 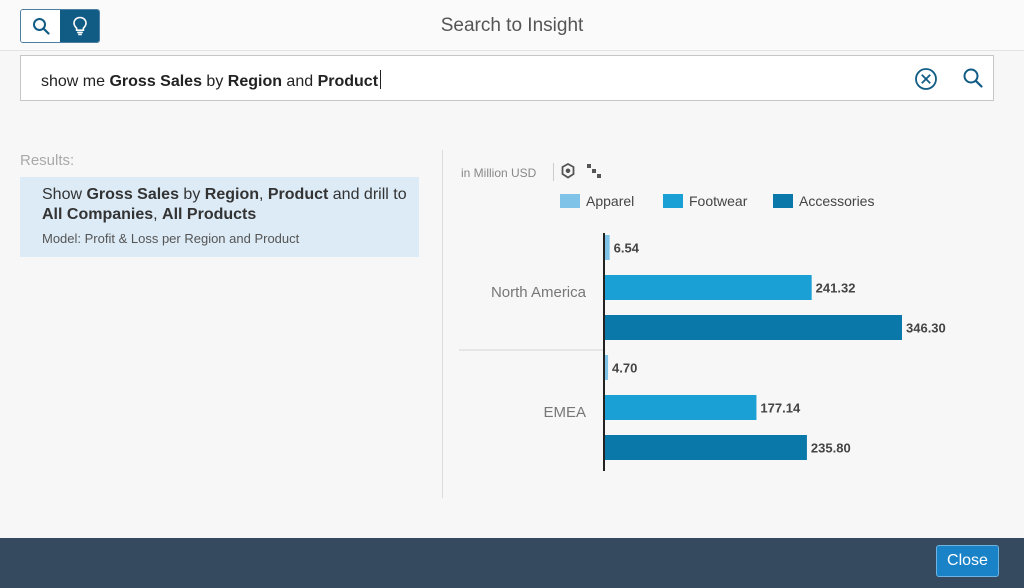 I want to click on data-label: 6.54, so click(x=627, y=248).